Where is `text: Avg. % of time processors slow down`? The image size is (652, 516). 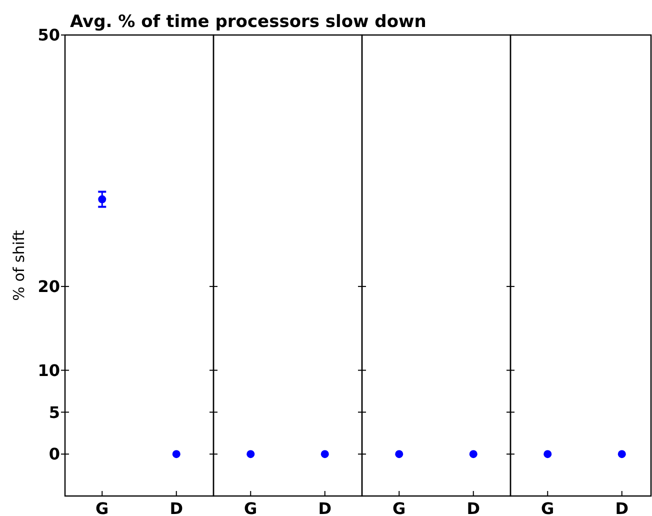 text: Avg. % of time processors slow down is located at coordinates (248, 22).